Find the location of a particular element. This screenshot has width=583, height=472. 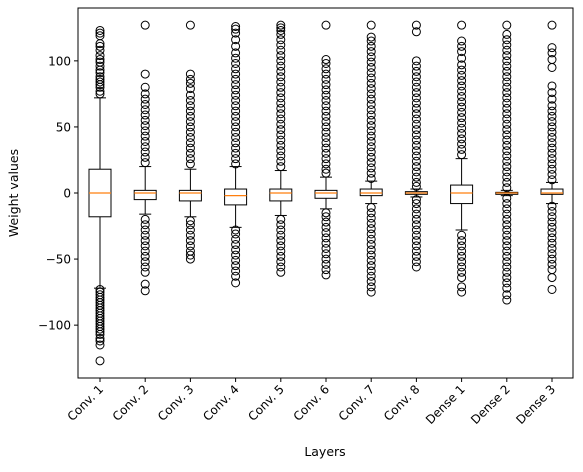

iqr-box is located at coordinates (552, 191).